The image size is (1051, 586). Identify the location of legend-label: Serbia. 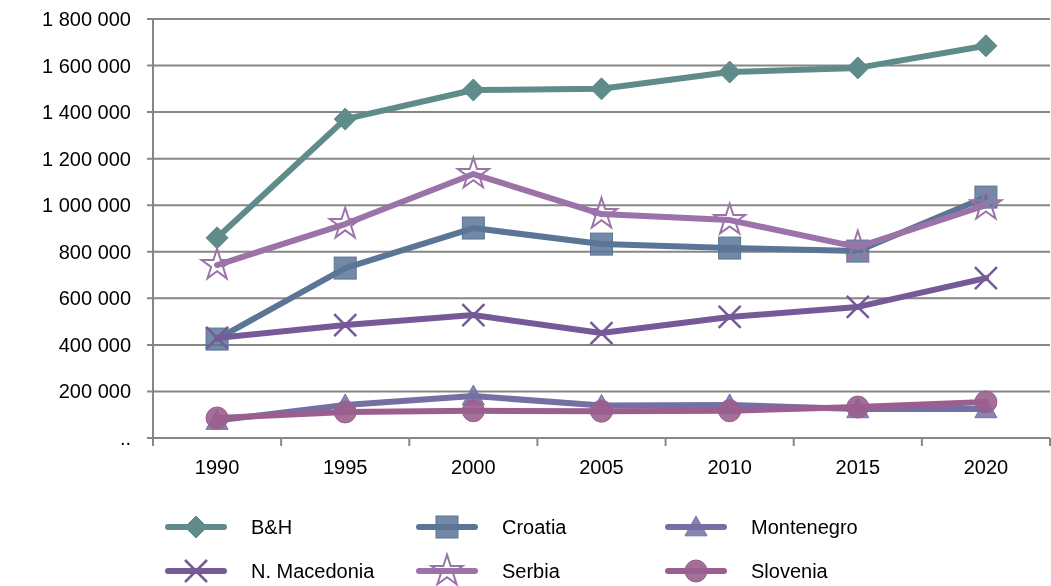
(531, 571).